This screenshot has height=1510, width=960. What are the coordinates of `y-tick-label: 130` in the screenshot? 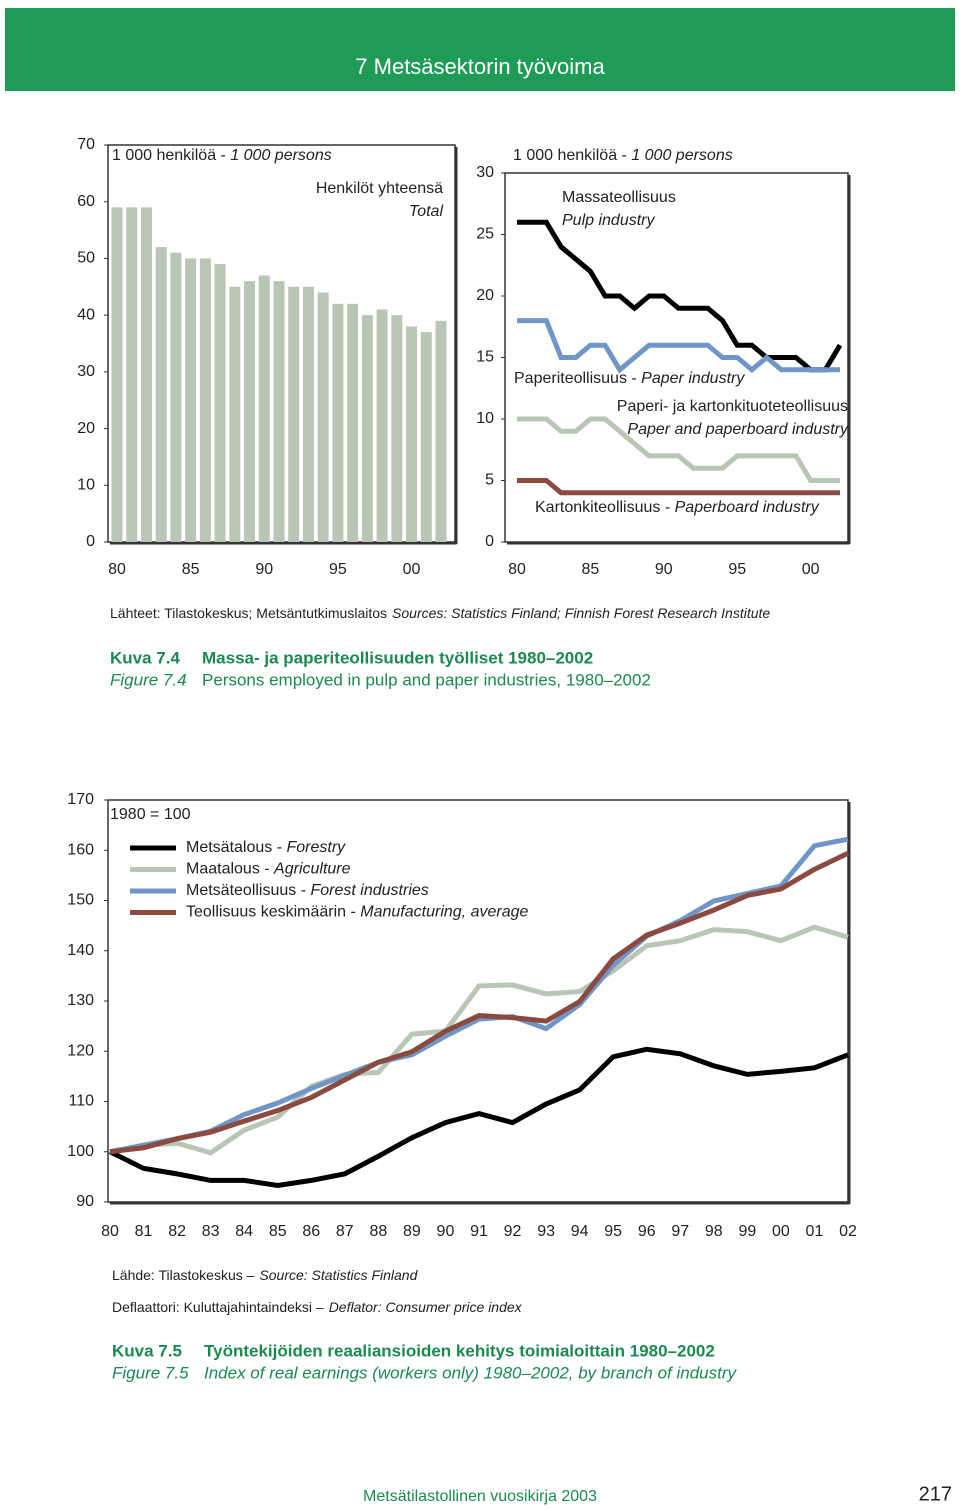 It's located at (80, 1000).